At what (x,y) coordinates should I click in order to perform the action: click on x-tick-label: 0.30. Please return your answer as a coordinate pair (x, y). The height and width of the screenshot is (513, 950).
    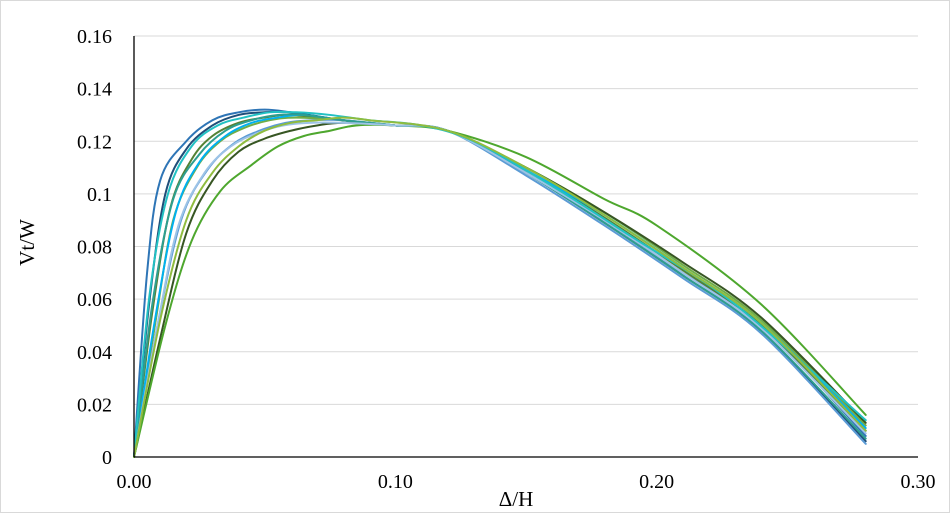
    Looking at the image, I should click on (918, 482).